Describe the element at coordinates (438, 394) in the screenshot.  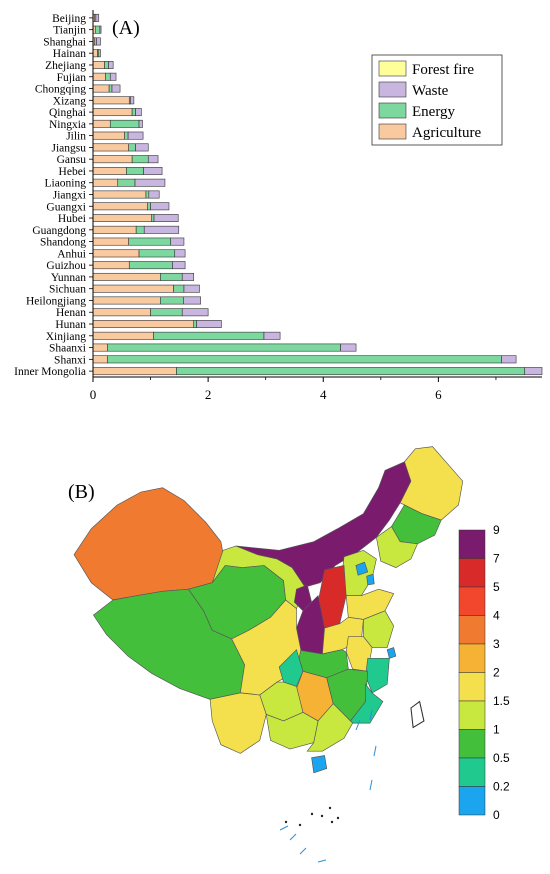
I see `x-tick-label: 6` at that location.